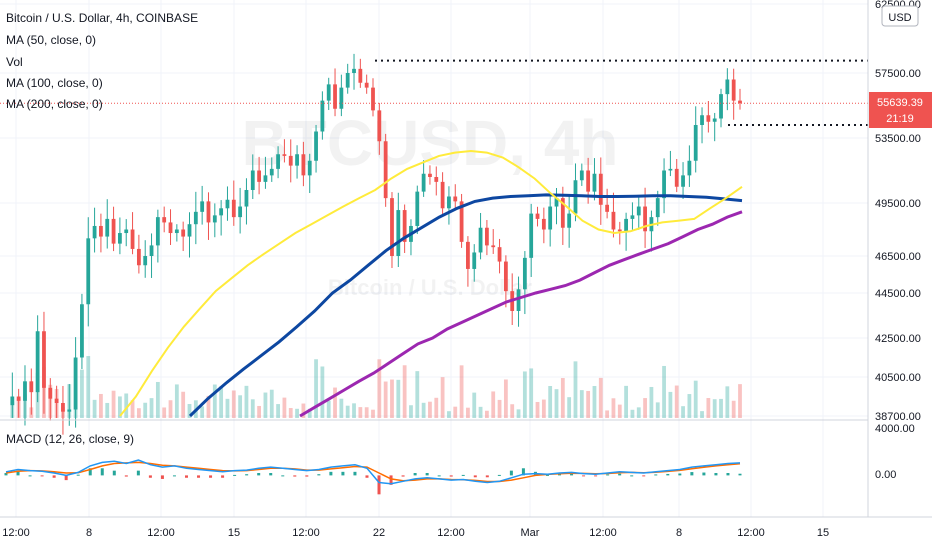  What do you see at coordinates (898, 294) in the screenshot?
I see `price-tick-label: 44500.00` at bounding box center [898, 294].